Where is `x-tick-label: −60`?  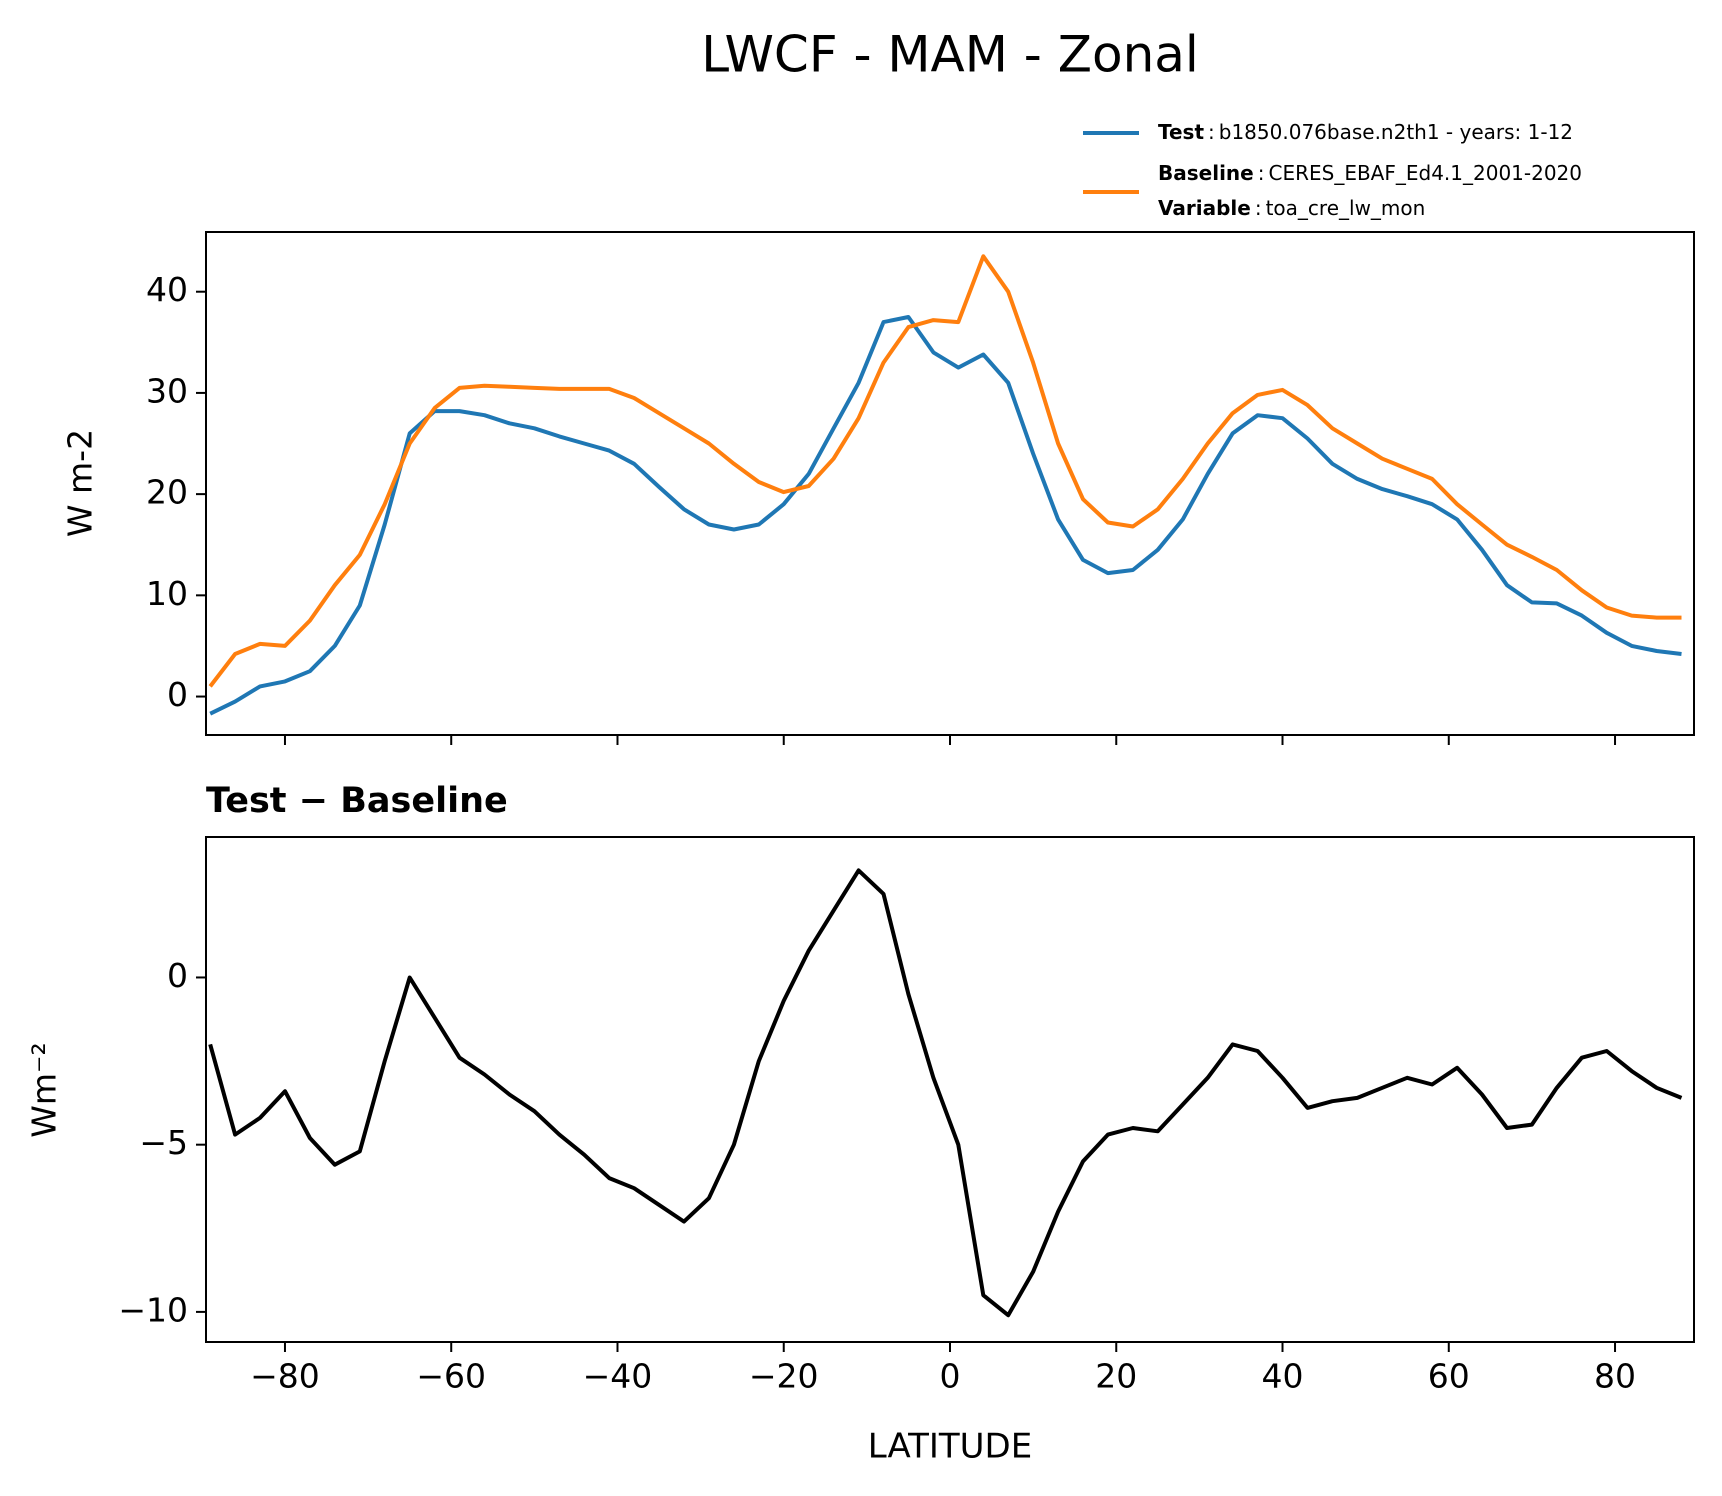 x-tick-label: −60 is located at coordinates (451, 1376).